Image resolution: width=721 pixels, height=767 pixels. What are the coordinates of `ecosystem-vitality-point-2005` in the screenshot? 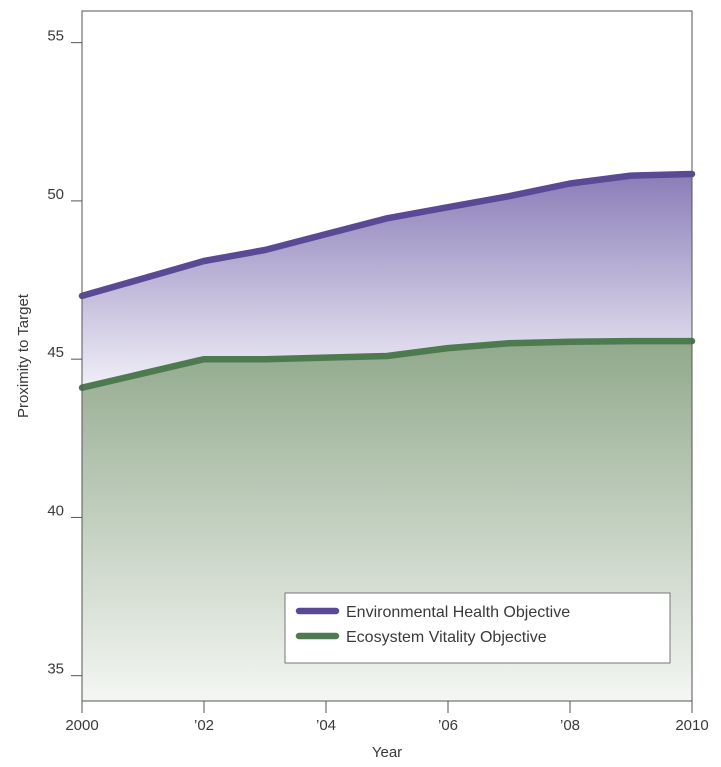 It's located at (387, 356).